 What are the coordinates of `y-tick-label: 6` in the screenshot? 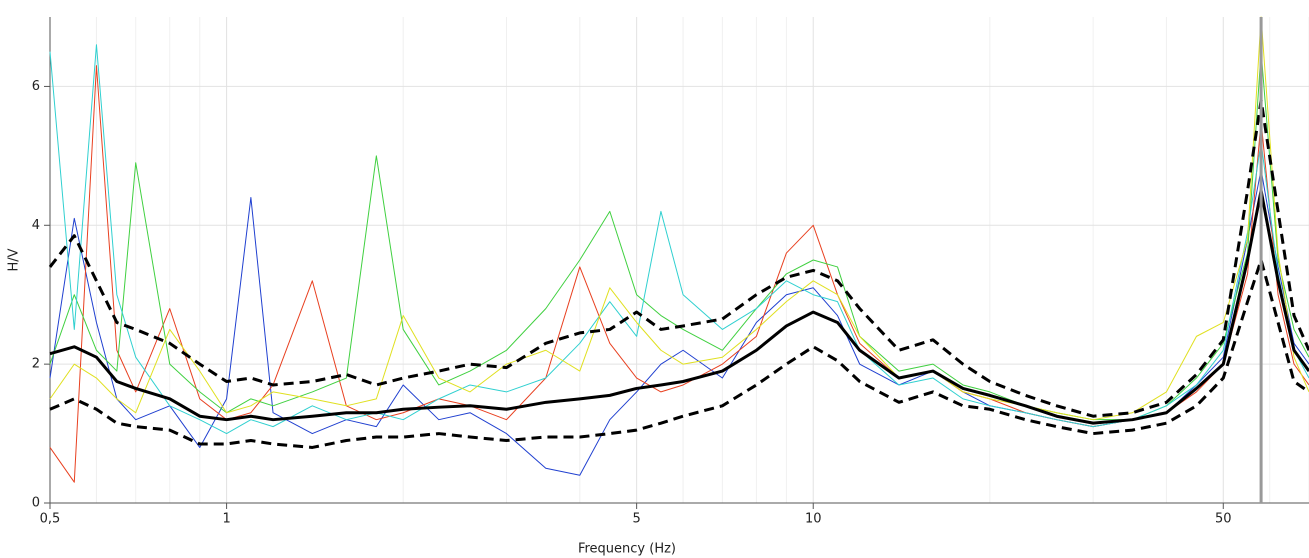 It's located at (36, 86).